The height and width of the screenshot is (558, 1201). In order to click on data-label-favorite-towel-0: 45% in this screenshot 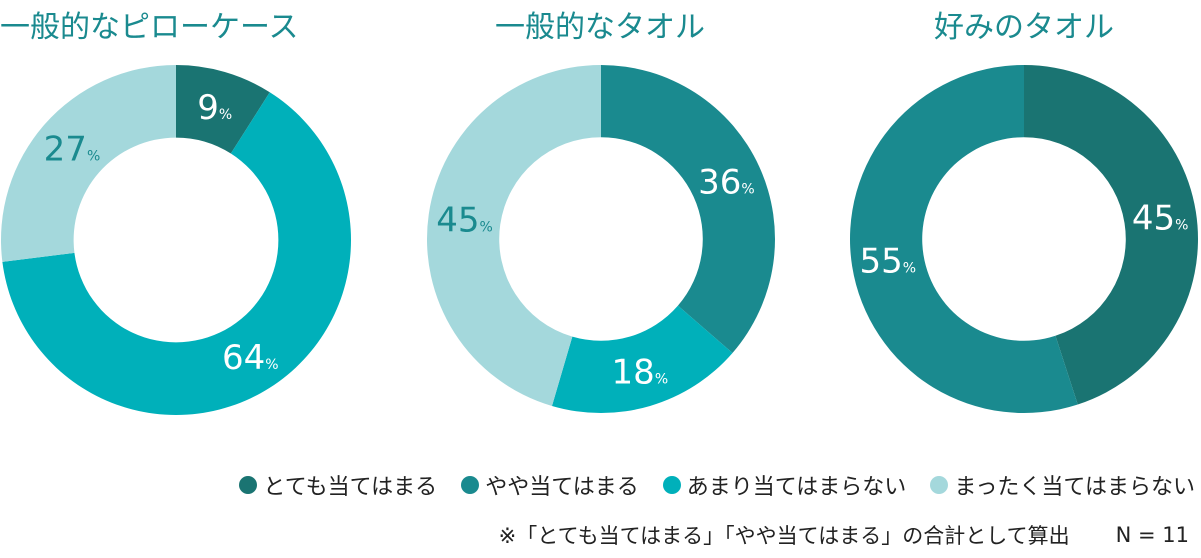, I will do `click(1160, 218)`.